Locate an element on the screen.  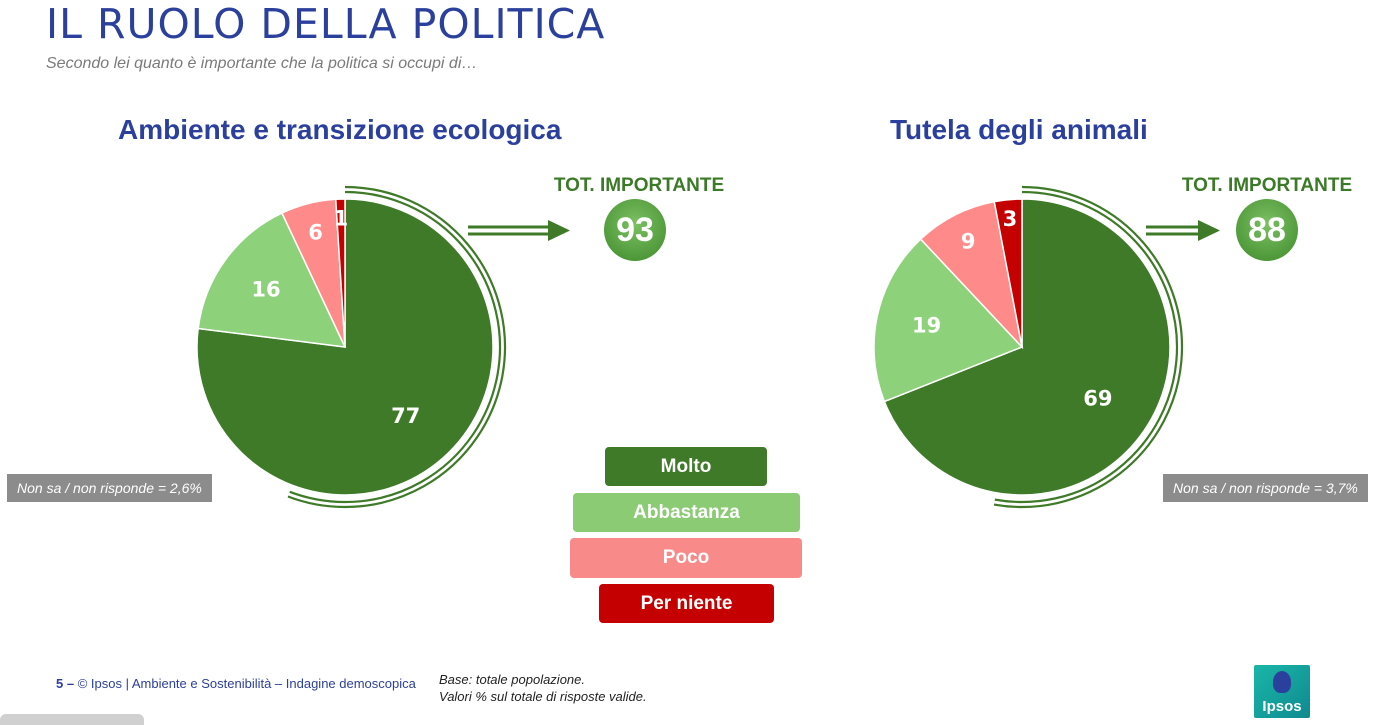
pie-1-label-molto: 77 is located at coordinates (405, 416).